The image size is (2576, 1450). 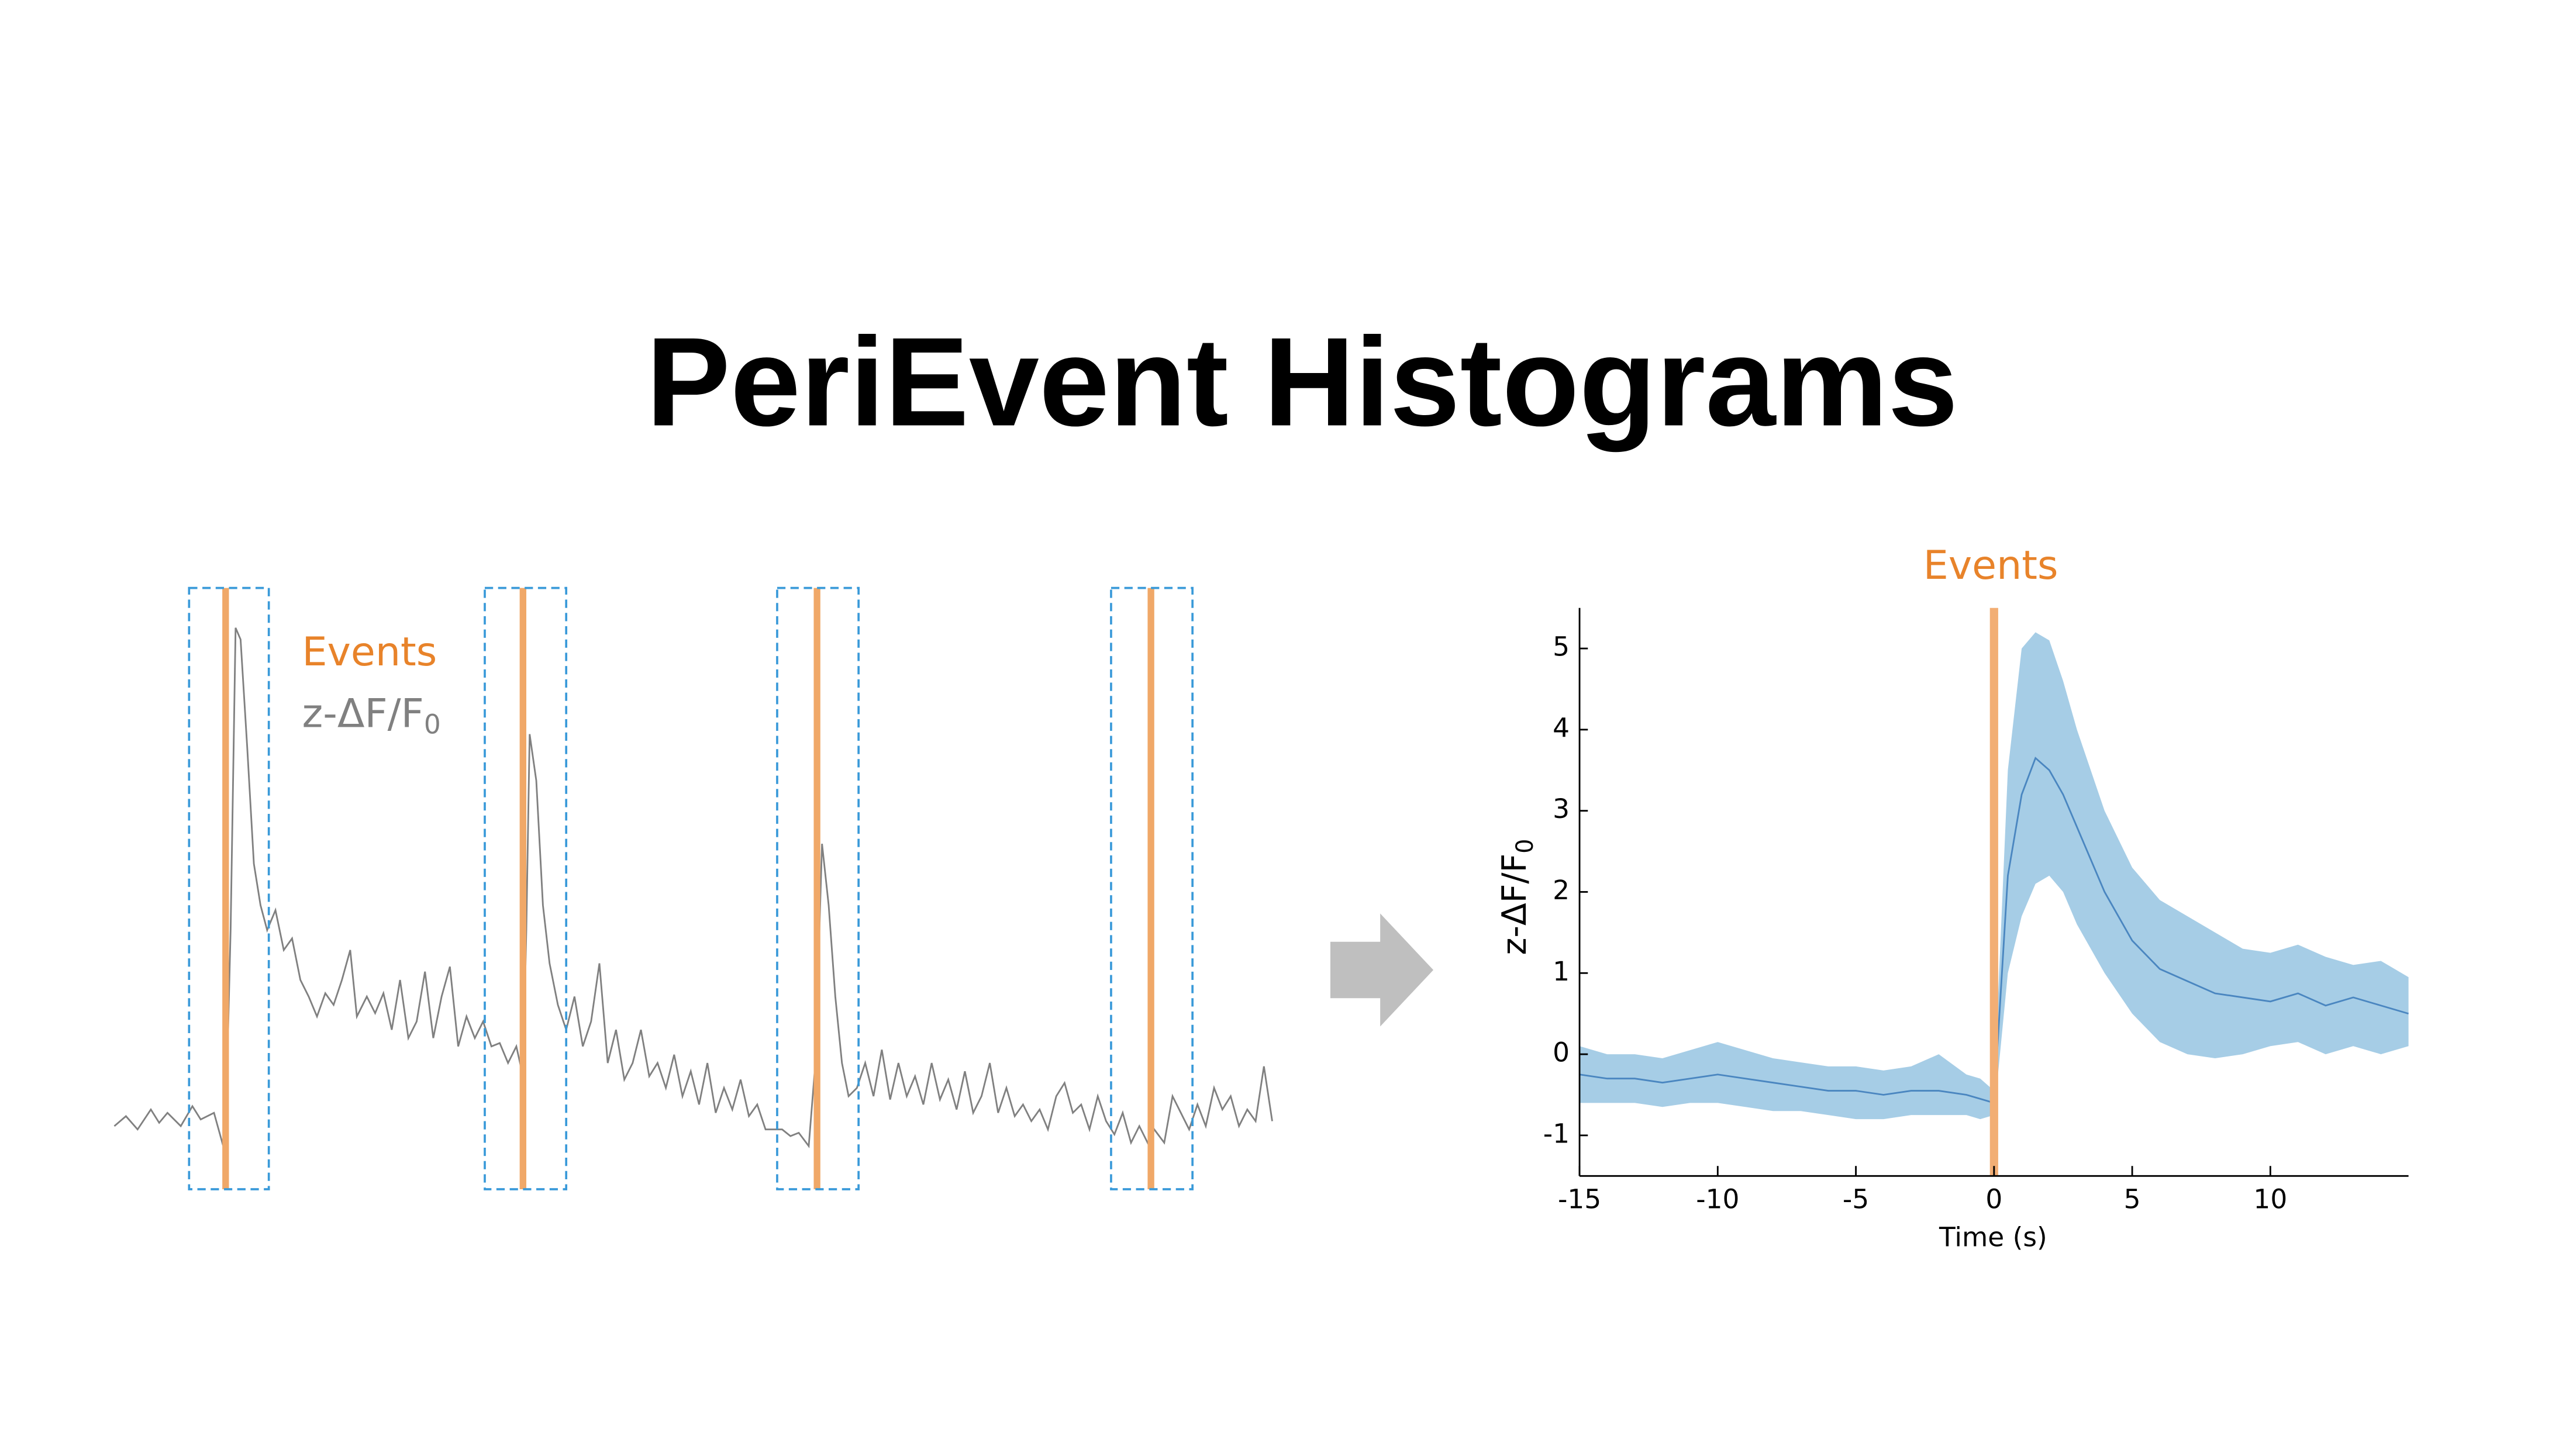 I want to click on x-tick-label: 0, so click(x=1994, y=1198).